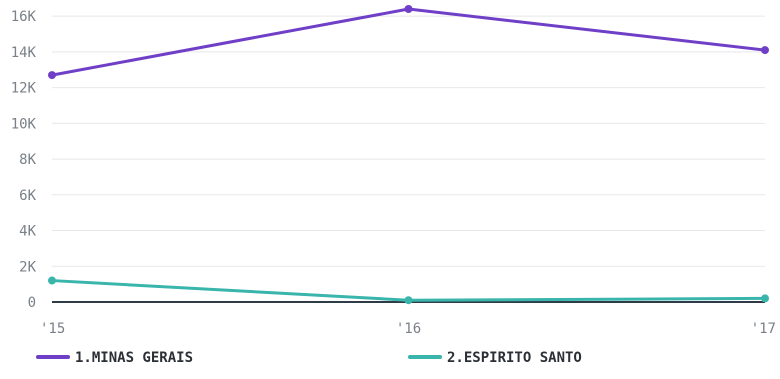 The width and height of the screenshot is (780, 379). What do you see at coordinates (763, 329) in the screenshot?
I see `x-tick-label: '17` at bounding box center [763, 329].